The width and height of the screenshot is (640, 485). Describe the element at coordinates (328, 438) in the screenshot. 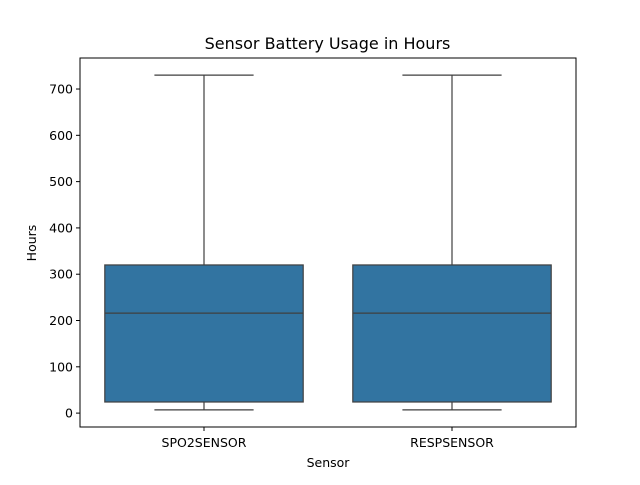

I see `x-axis: SPO2SENSOR RESPSENSOR` at that location.